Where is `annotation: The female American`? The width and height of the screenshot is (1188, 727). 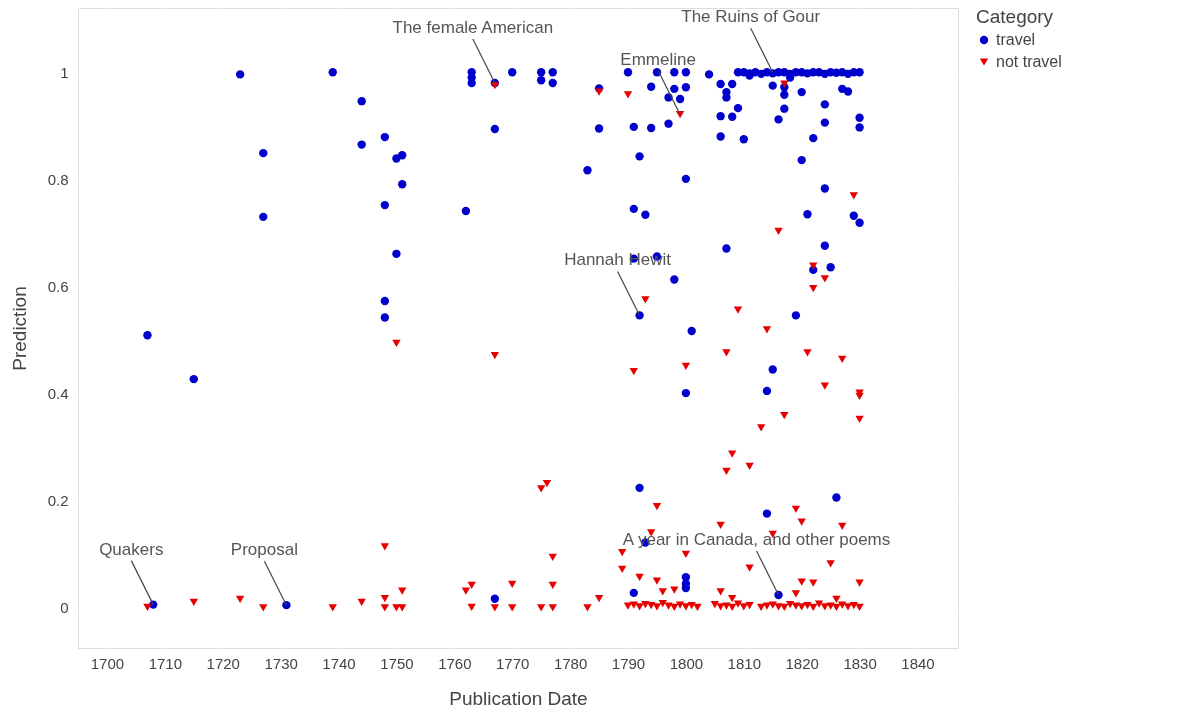 annotation: The female American is located at coordinates (473, 27).